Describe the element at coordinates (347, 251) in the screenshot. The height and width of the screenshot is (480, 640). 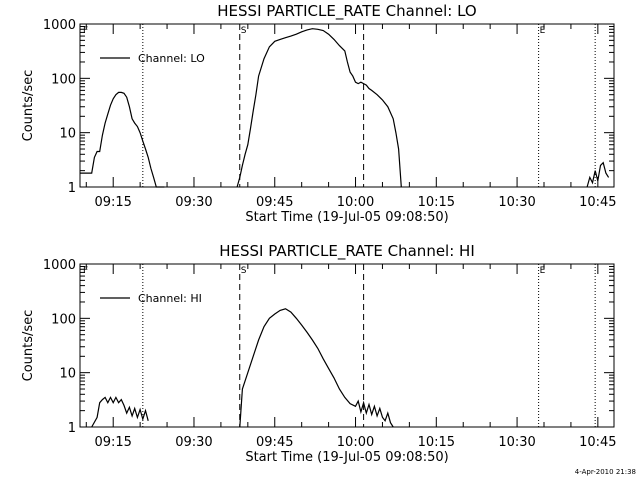
I see `chart-title: HESSI PARTICLE_RATE Channel: HI` at that location.